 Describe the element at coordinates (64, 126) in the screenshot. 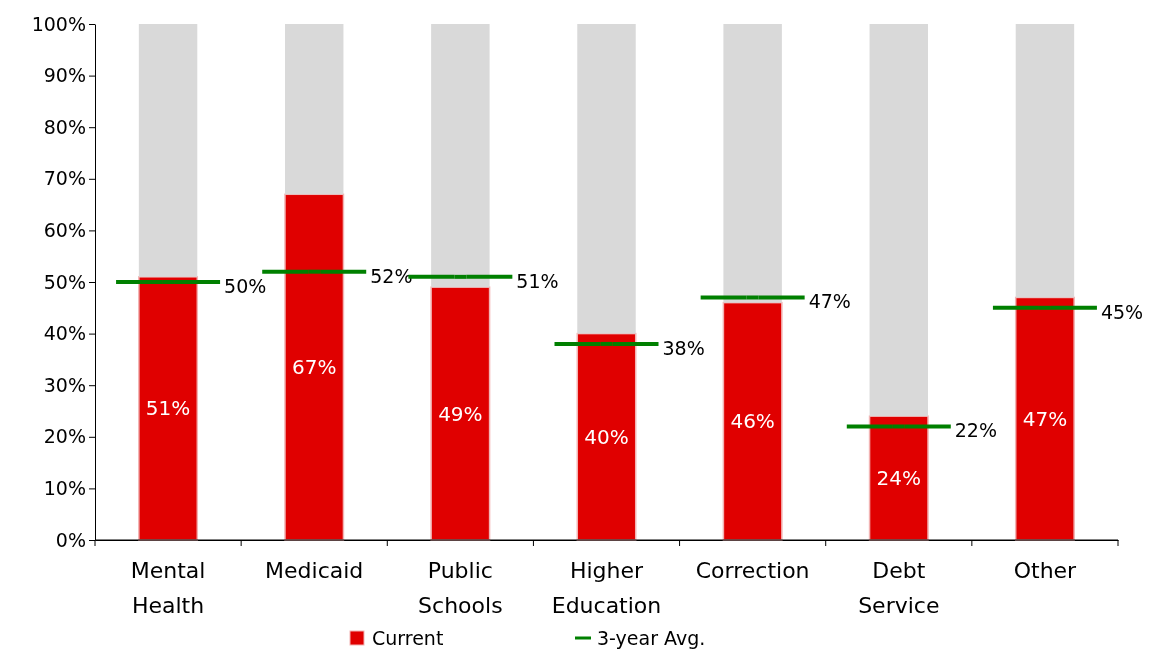

I see `y-tick-label: 80%` at that location.